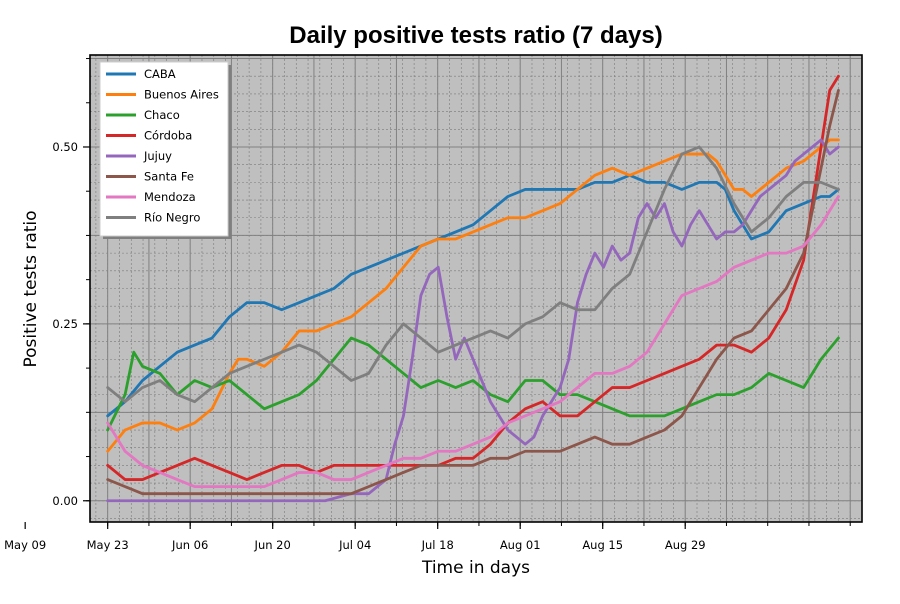 The image size is (900, 604). What do you see at coordinates (31, 288) in the screenshot?
I see `y-axis-label: Positive tests ratio` at bounding box center [31, 288].